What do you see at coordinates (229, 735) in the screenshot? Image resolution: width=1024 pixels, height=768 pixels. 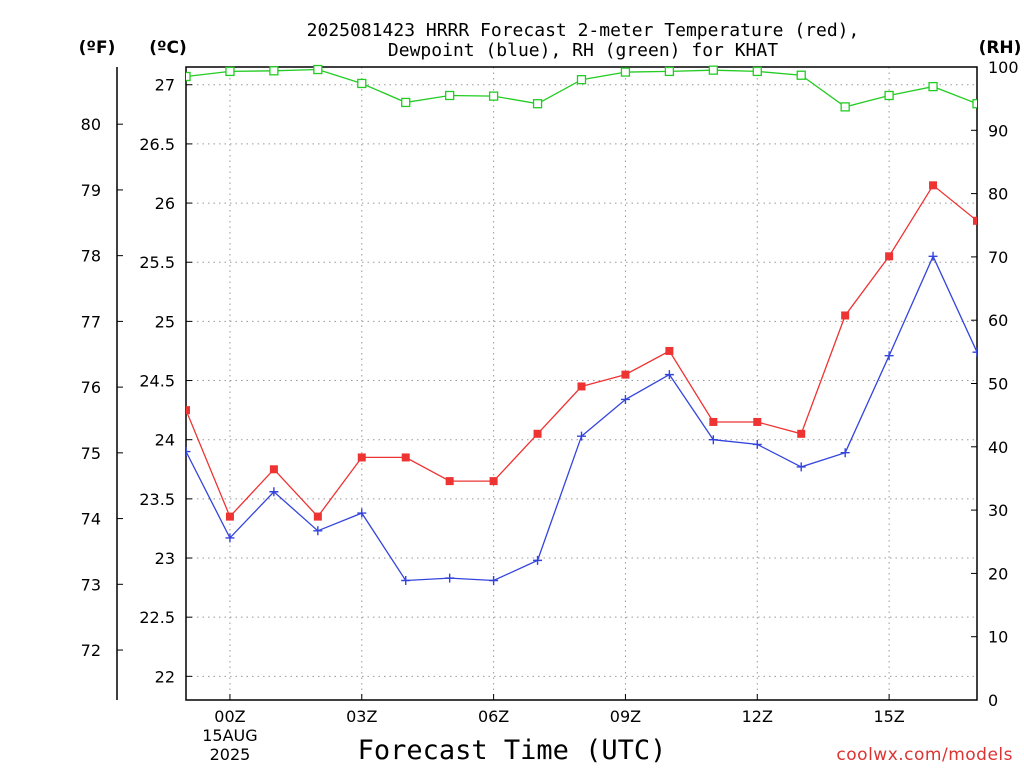 I see `x-tick-date-label: 15AUG` at bounding box center [229, 735].